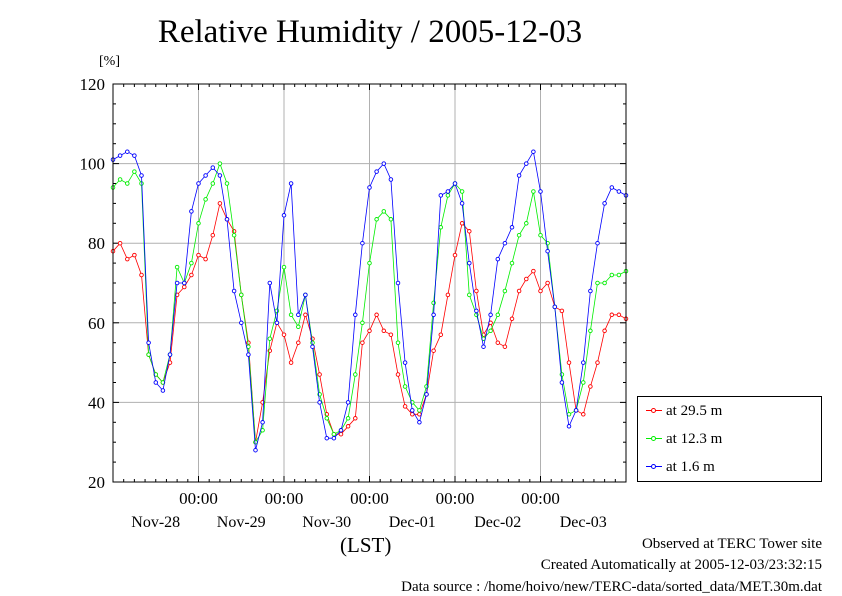 The height and width of the screenshot is (596, 842). I want to click on y-unit-label: [%], so click(109, 61).